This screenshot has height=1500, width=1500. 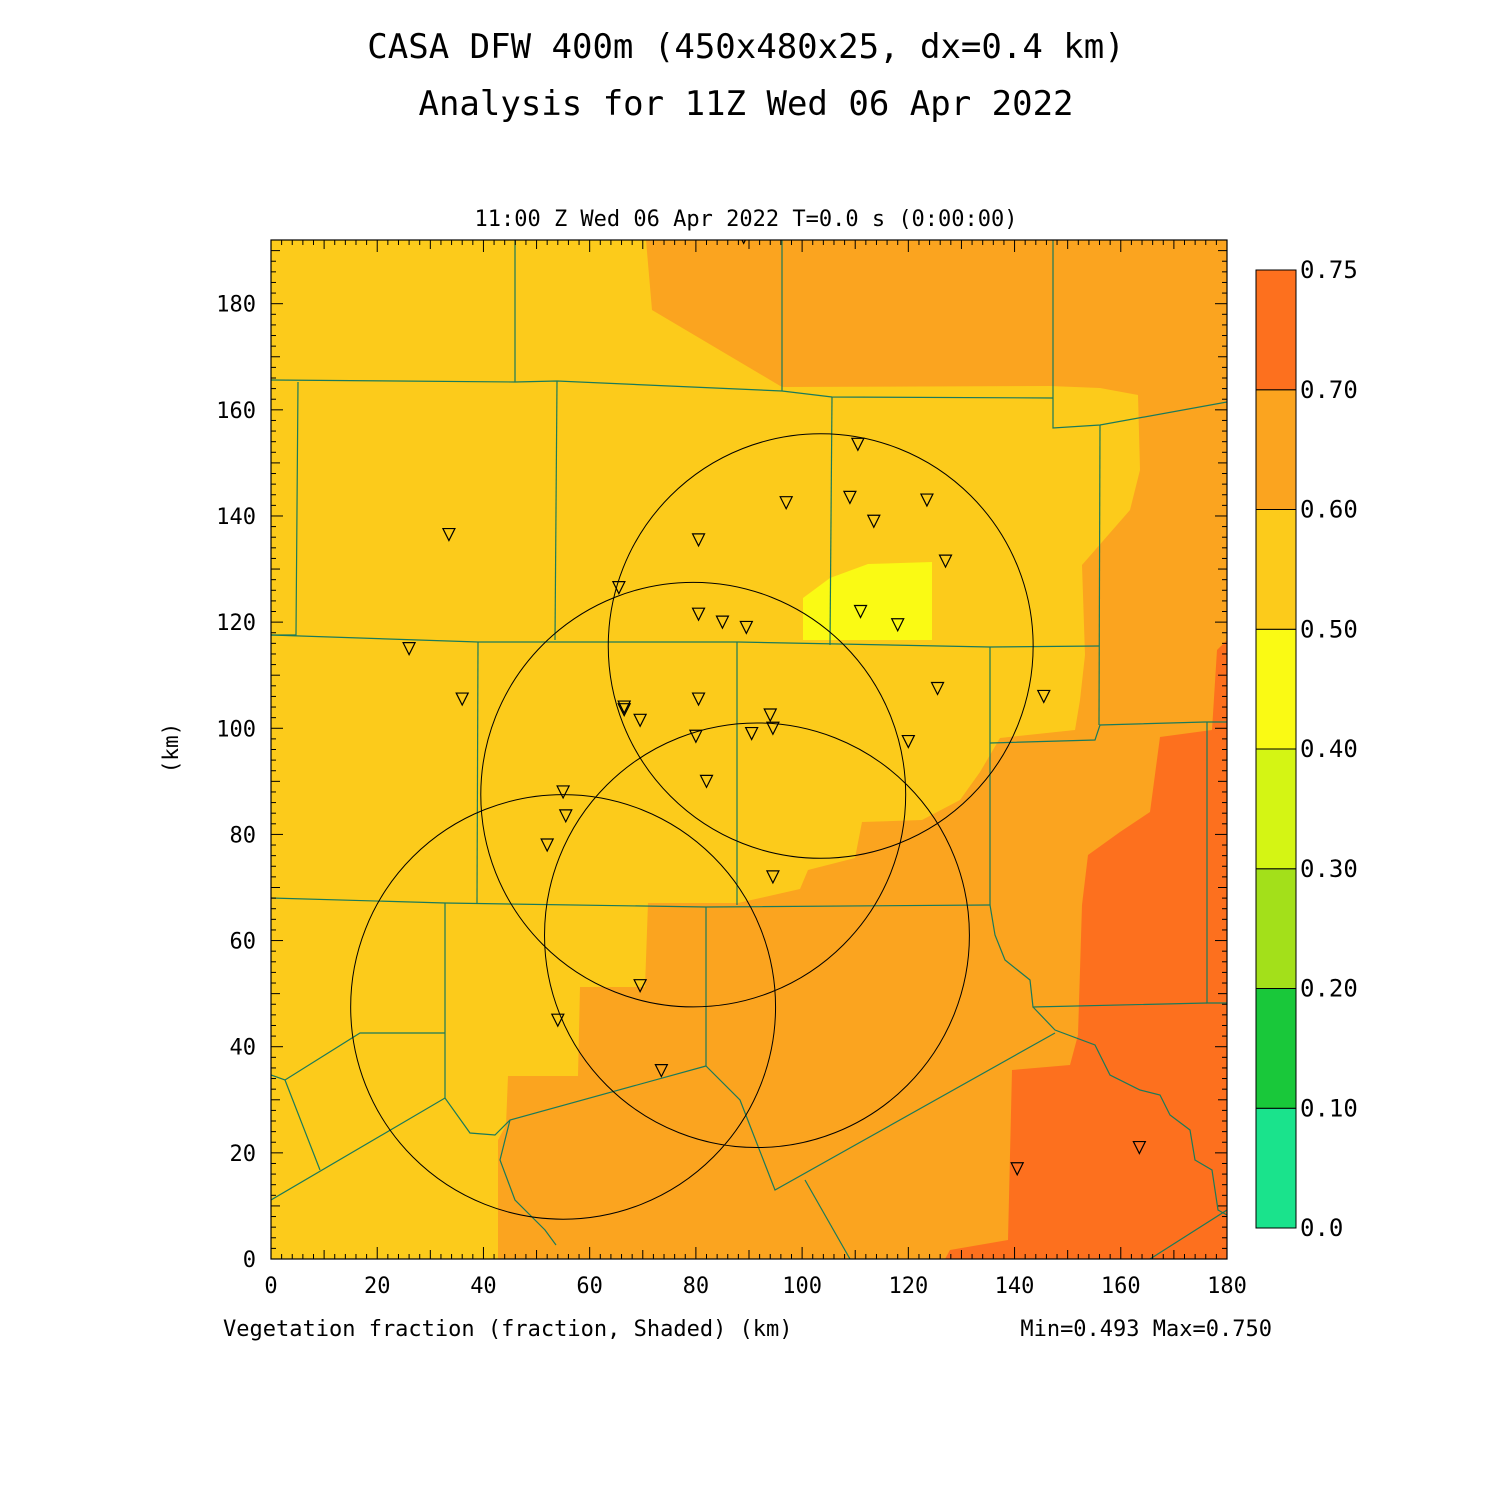 What do you see at coordinates (1329, 749) in the screenshot?
I see `colorbar-label: 0.40` at bounding box center [1329, 749].